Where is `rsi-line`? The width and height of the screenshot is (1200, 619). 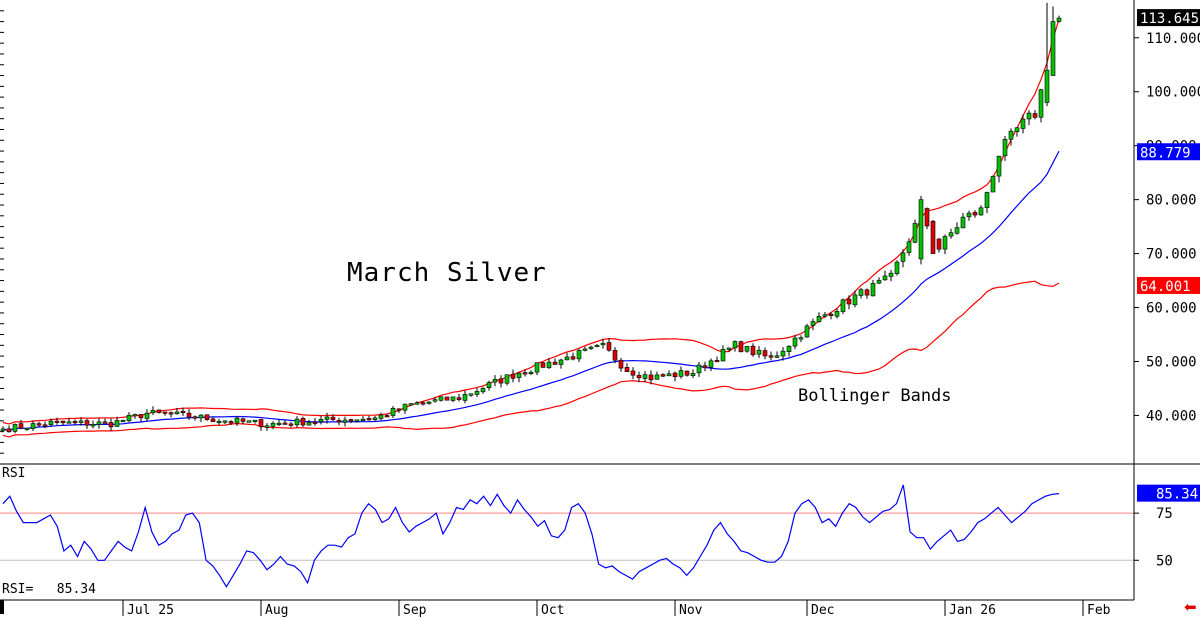 rsi-line is located at coordinates (531, 536).